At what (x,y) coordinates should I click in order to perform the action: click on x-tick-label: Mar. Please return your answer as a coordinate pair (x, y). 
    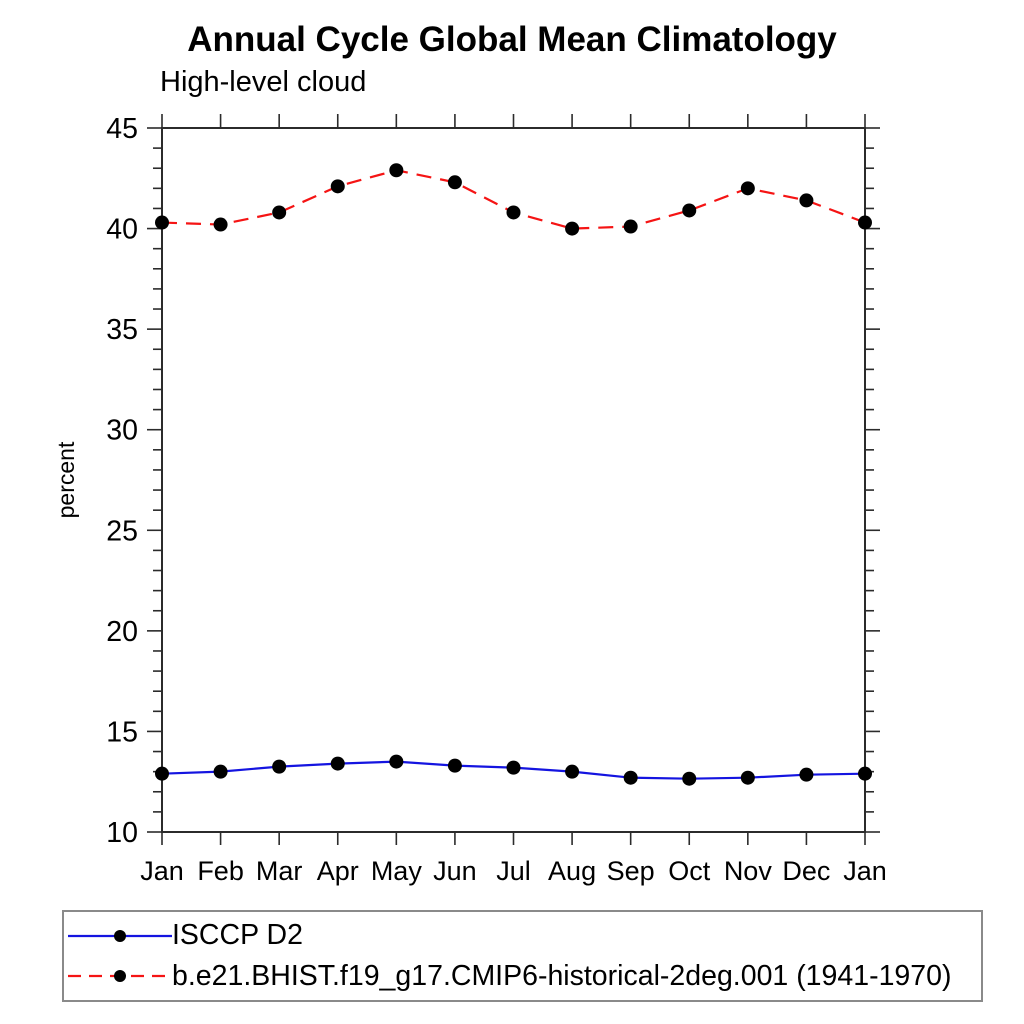
    Looking at the image, I should click on (279, 871).